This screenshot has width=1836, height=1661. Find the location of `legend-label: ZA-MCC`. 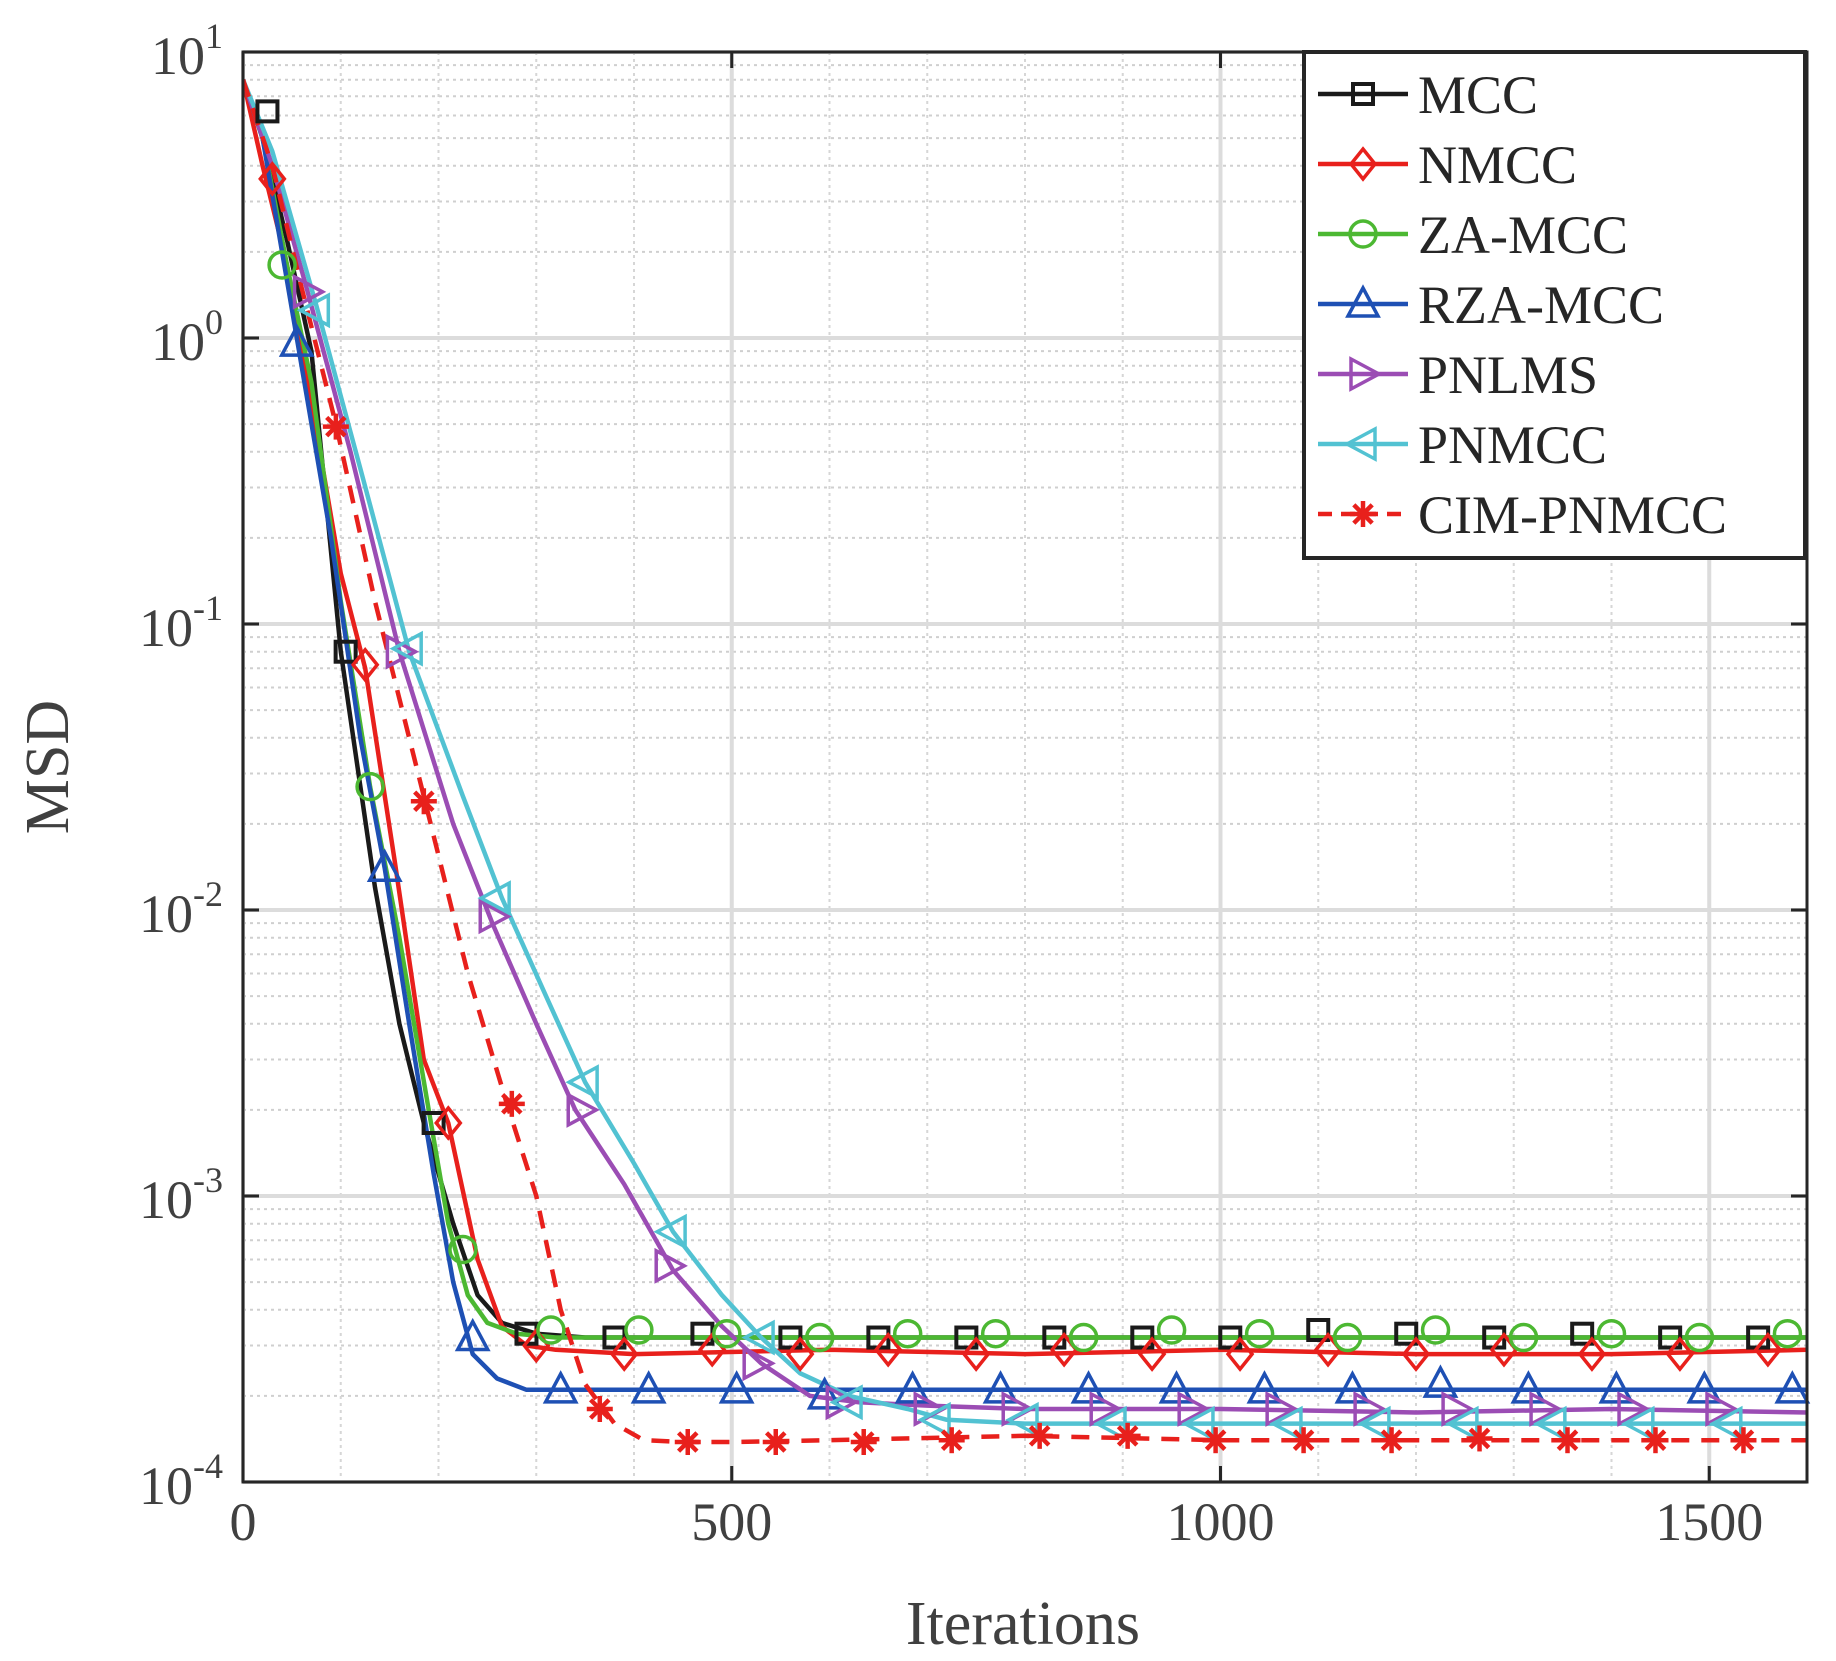

legend-label: ZA-MCC is located at coordinates (1523, 235).